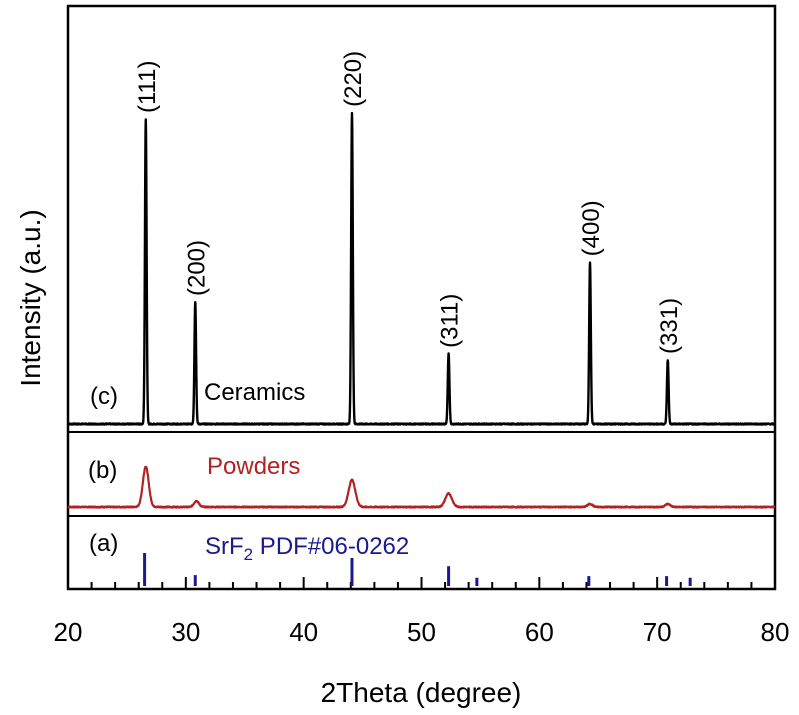 Image resolution: width=799 pixels, height=715 pixels. I want to click on hkl-label: (311), so click(450, 321).